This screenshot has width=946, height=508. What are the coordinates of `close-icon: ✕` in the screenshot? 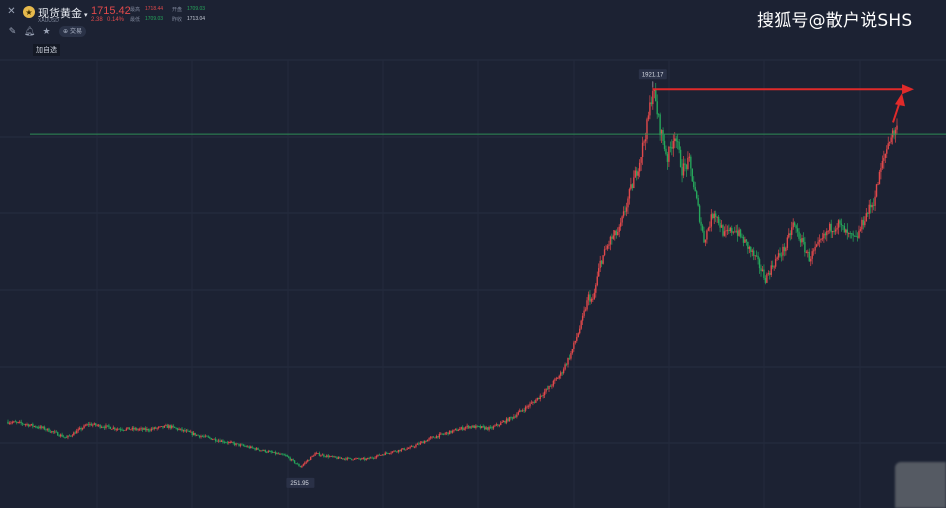 It's located at (11, 11).